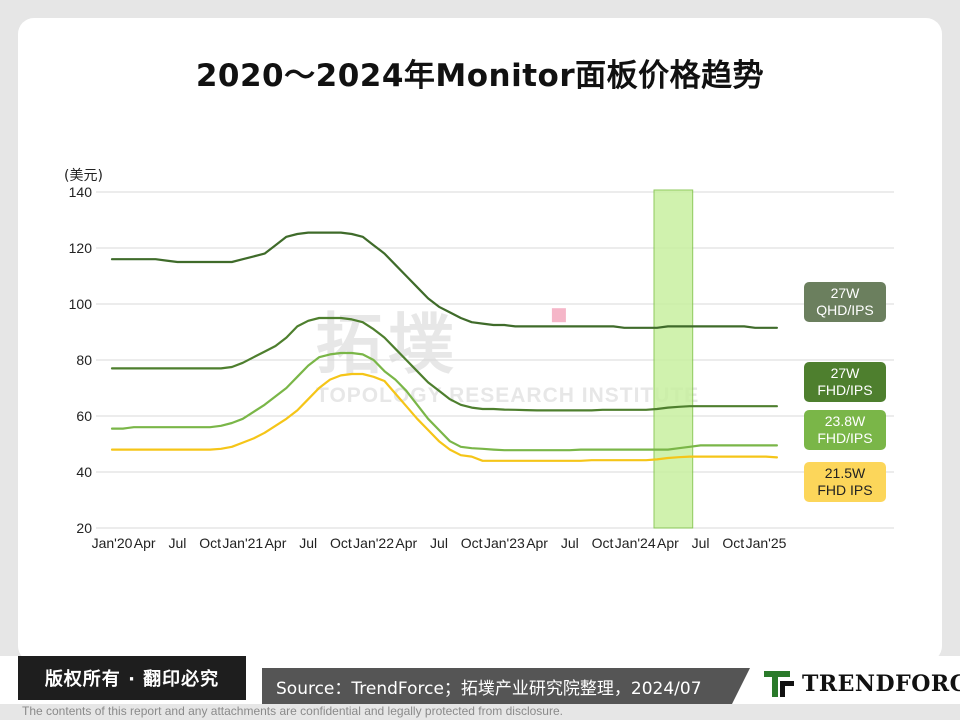 The width and height of the screenshot is (960, 720). I want to click on x-tick-label: Jan'23, so click(504, 543).